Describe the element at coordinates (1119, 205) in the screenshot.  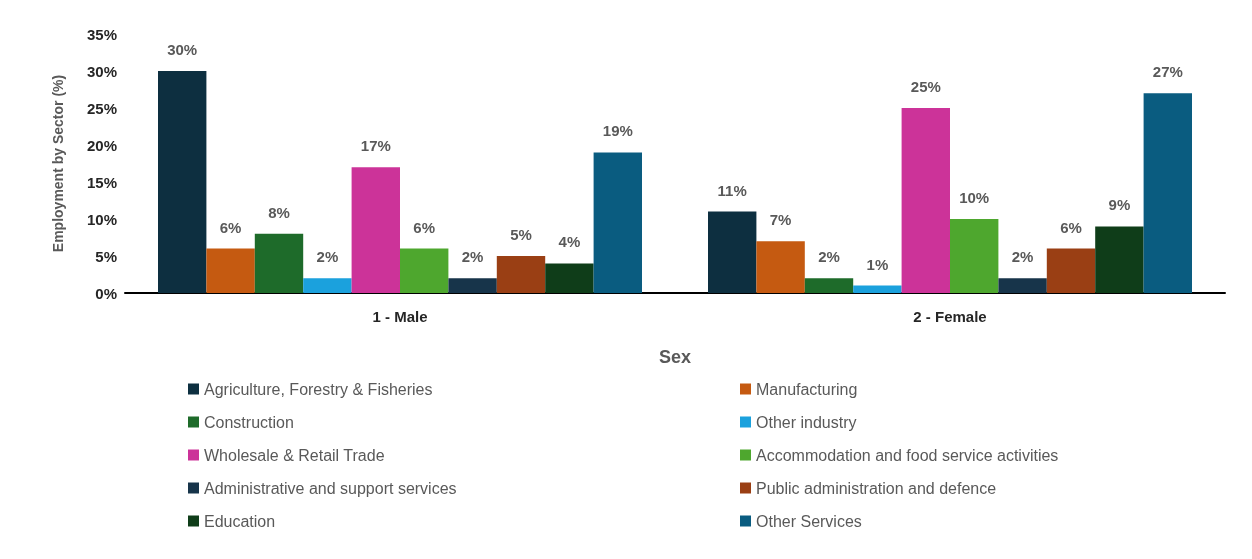
I see `data-label: 9%` at that location.